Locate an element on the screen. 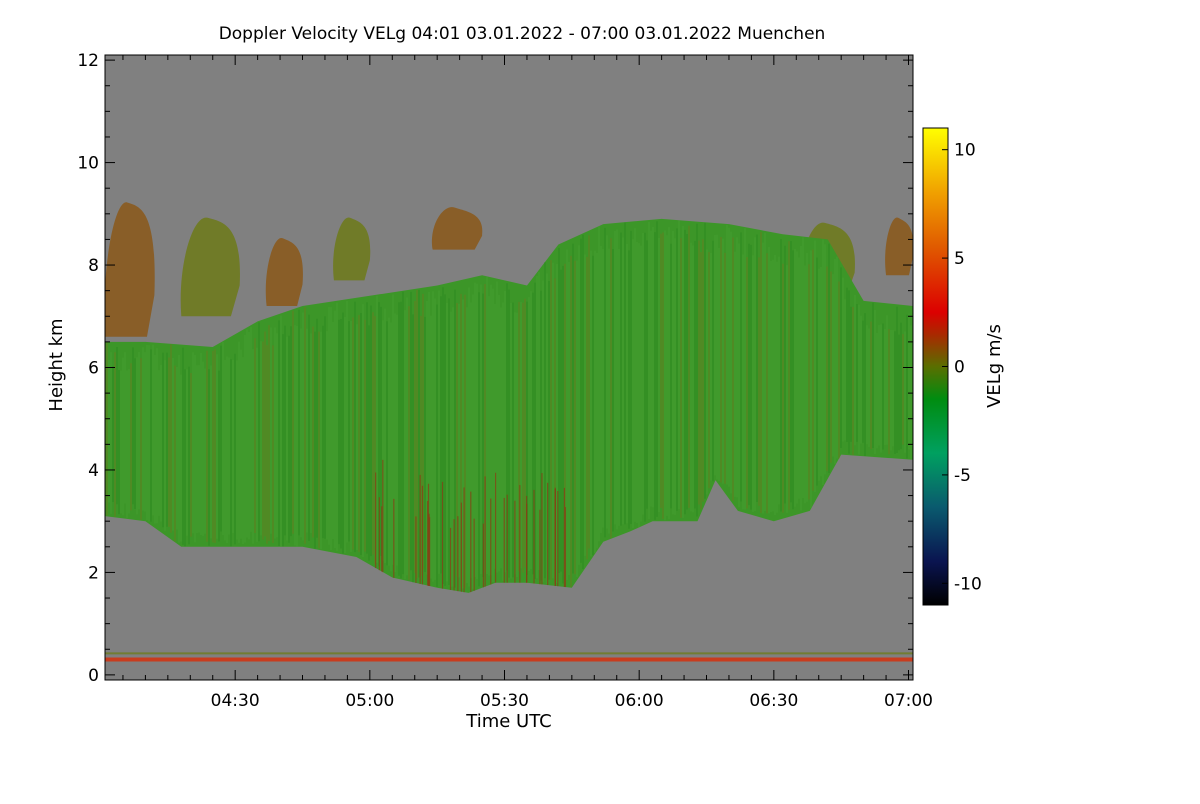 The width and height of the screenshot is (1200, 804). colorbar-ticks: 10 5 0 -5 -10 is located at coordinates (962, 367).